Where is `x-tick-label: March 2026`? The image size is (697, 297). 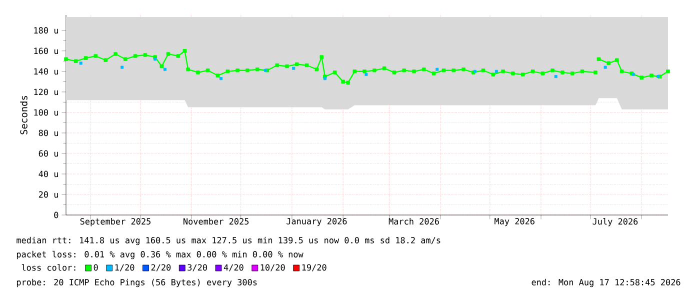
x-tick-label: March 2026 is located at coordinates (413, 221).